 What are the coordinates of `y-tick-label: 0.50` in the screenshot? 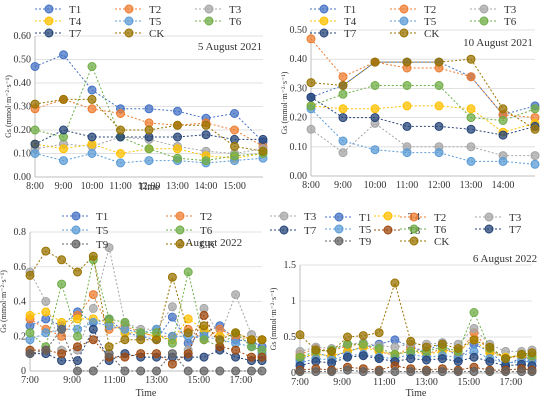 It's located at (23, 60).